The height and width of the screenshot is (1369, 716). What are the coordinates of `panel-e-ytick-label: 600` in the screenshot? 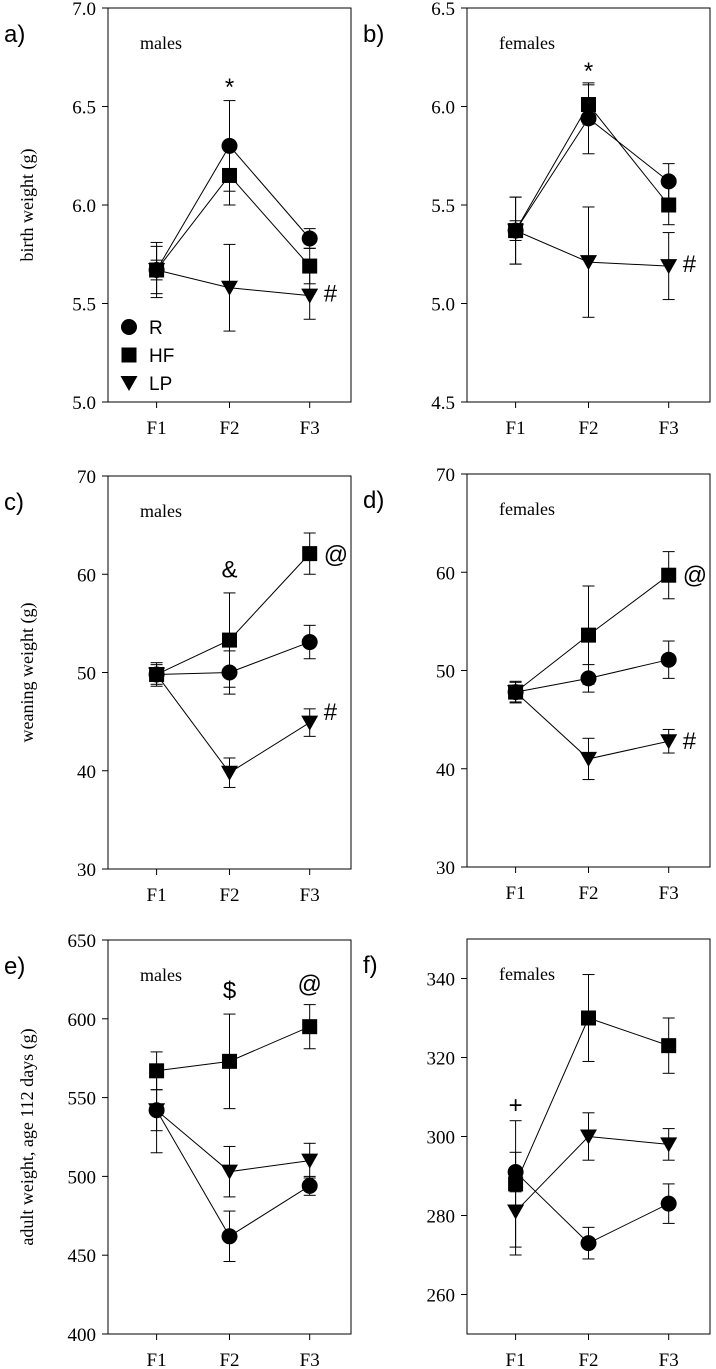 It's located at (82, 1020).